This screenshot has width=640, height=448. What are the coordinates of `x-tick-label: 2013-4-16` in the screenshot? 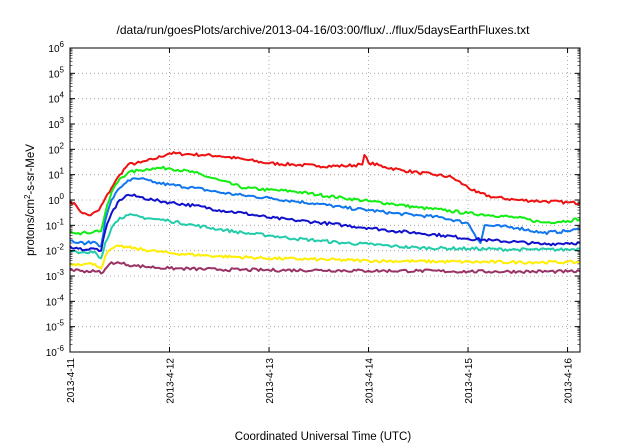 It's located at (569, 381).